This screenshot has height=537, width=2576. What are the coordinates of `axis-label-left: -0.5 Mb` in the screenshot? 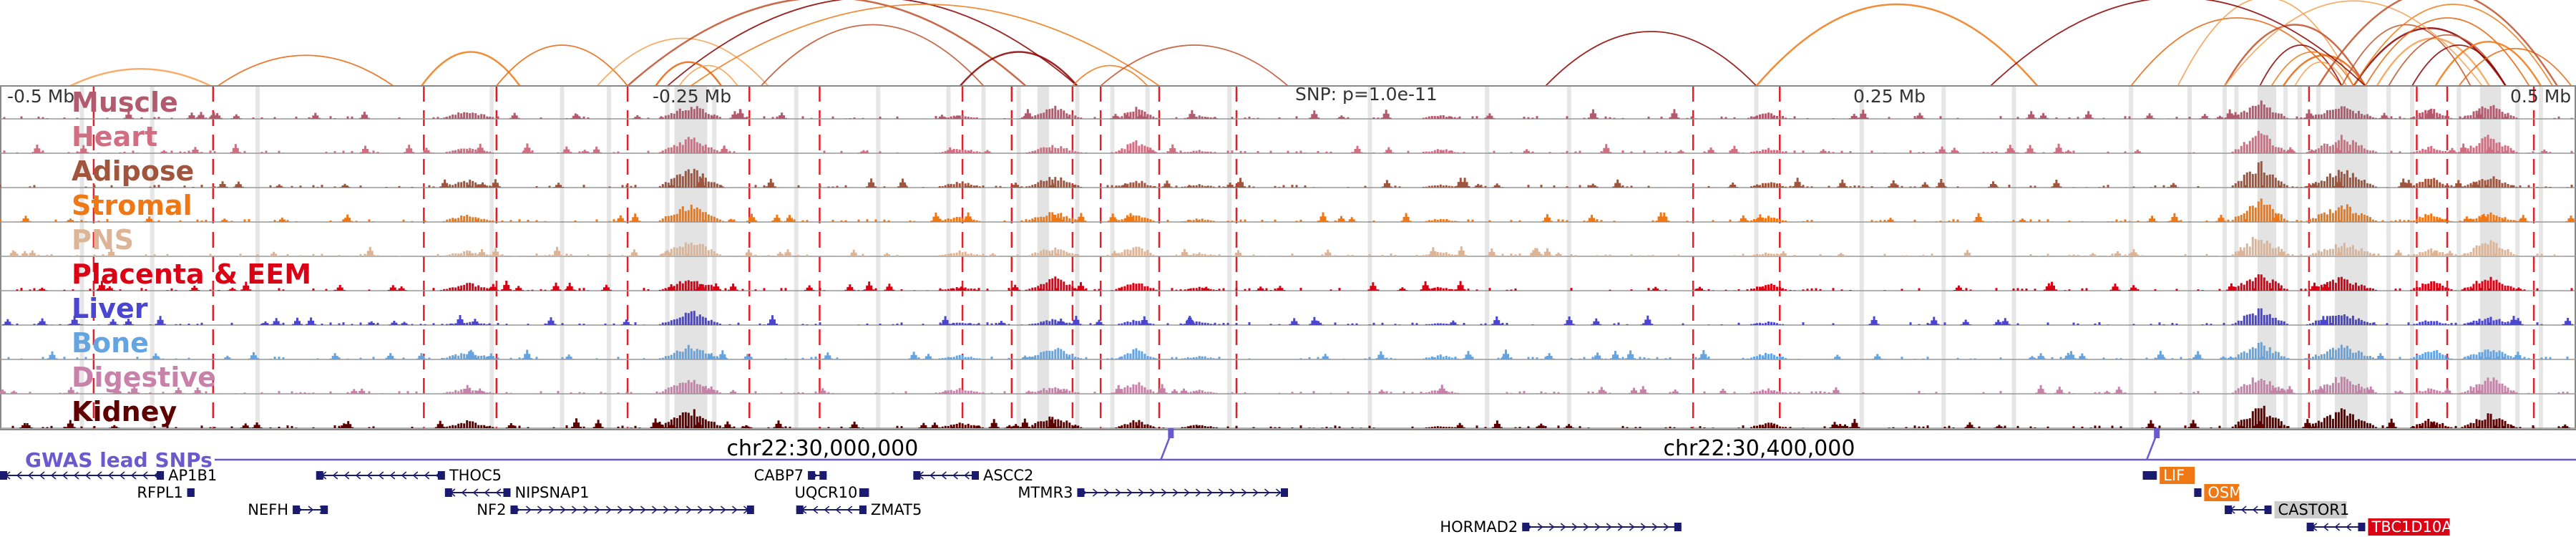 It's located at (40, 96).